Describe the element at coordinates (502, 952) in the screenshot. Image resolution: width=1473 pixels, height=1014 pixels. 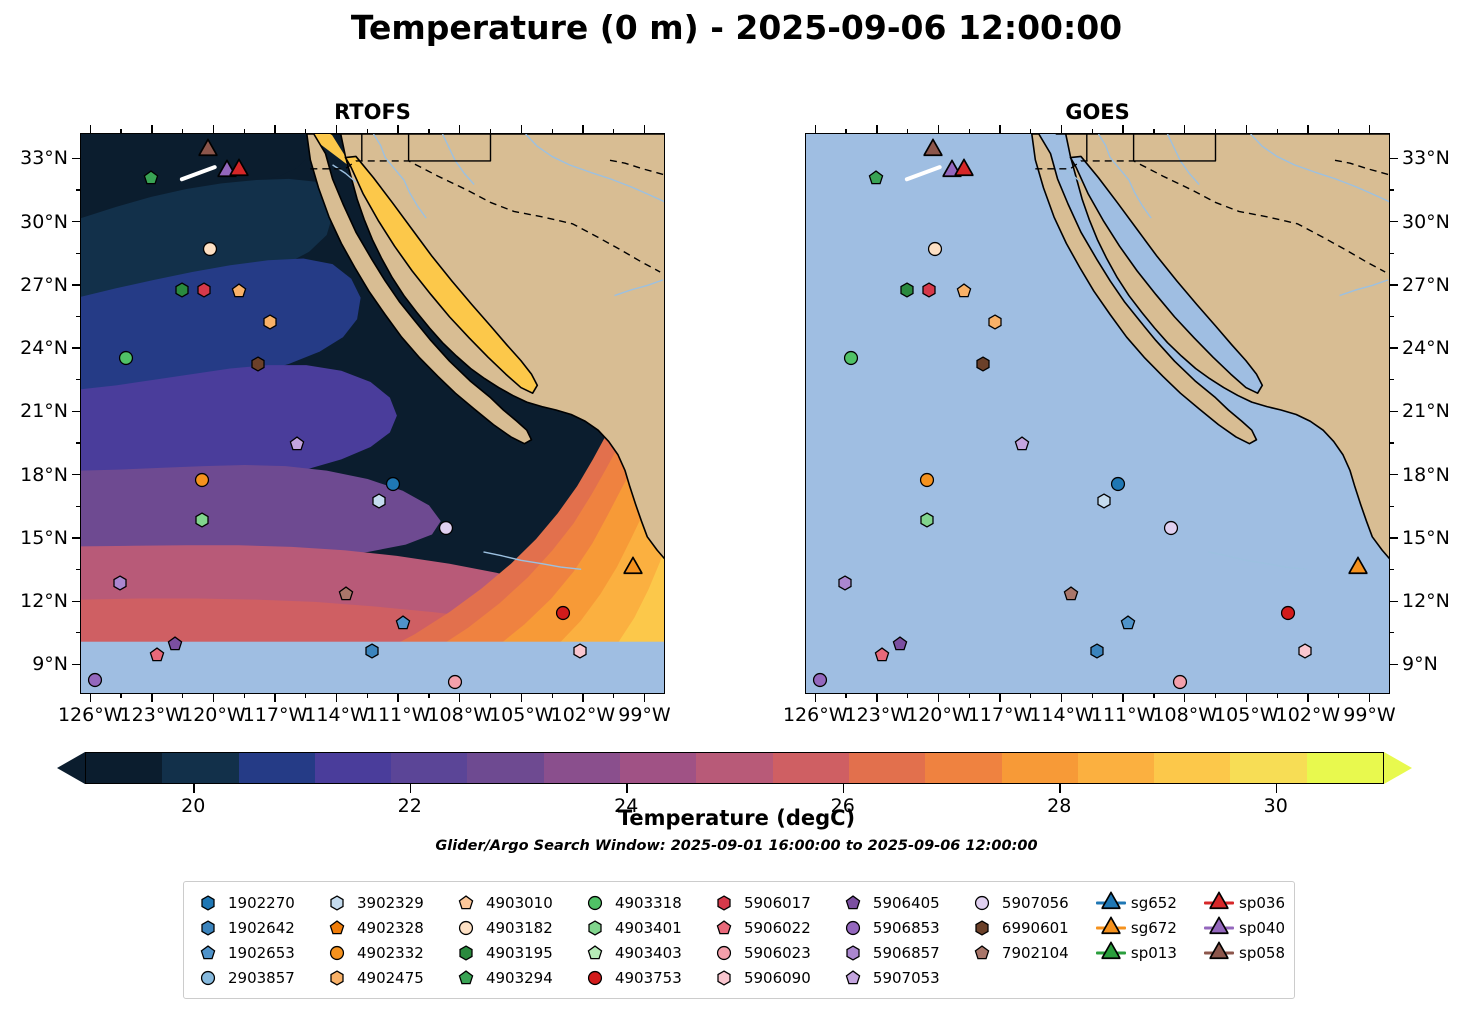
I see `legend-item-4903195: 4903195` at that location.